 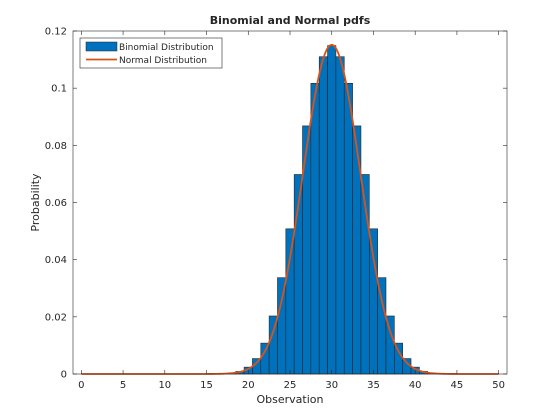 What do you see at coordinates (331, 385) in the screenshot?
I see `x-tick-label: 30` at bounding box center [331, 385].